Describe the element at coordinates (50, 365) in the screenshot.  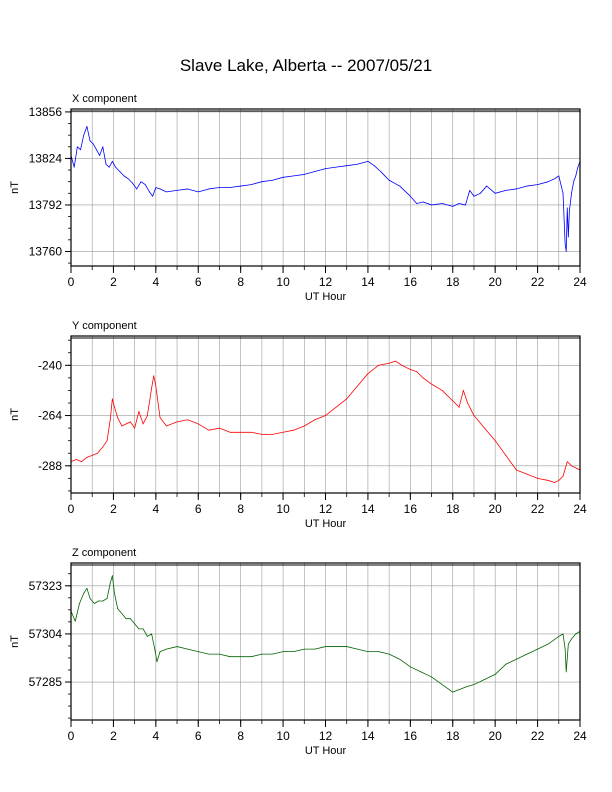
I see `panel-2-y-tick-label: -240` at that location.